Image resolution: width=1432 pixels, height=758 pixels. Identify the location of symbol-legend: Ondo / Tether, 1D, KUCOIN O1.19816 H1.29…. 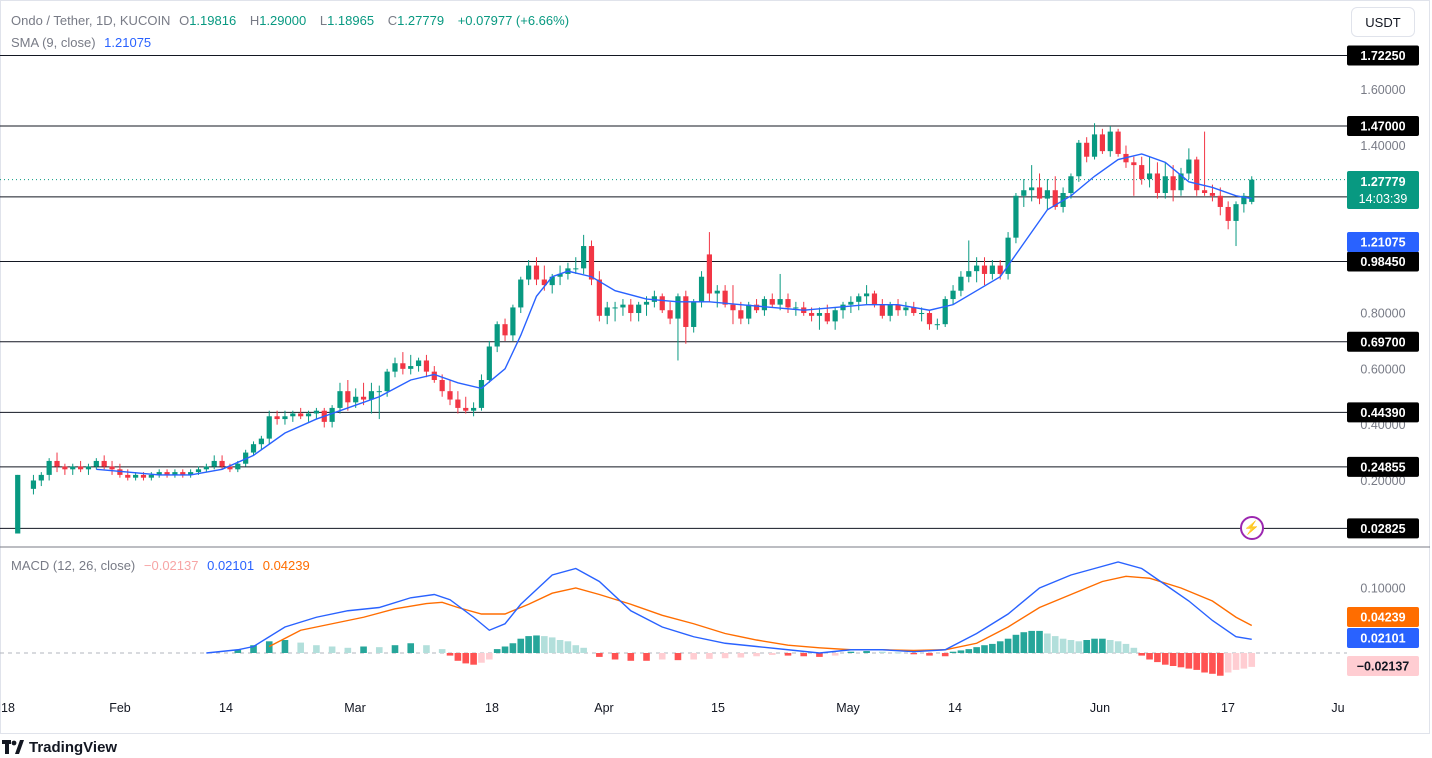
(292, 20).